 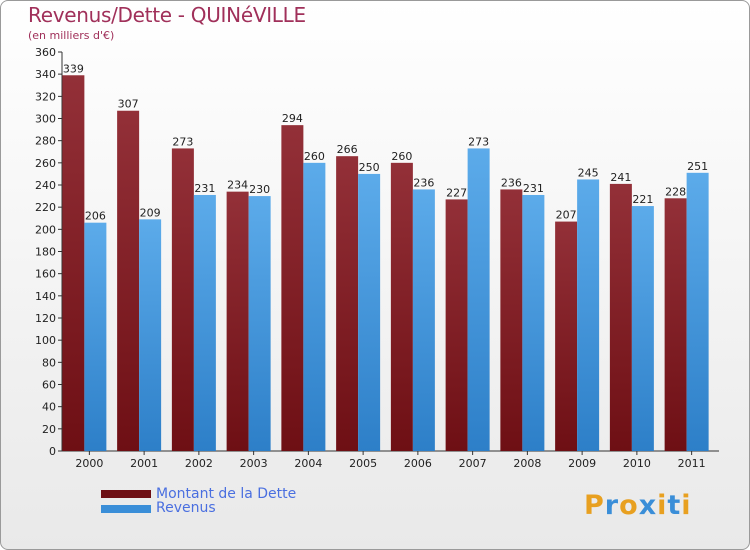 What do you see at coordinates (45, 252) in the screenshot?
I see `y-tick-label: 180` at bounding box center [45, 252].